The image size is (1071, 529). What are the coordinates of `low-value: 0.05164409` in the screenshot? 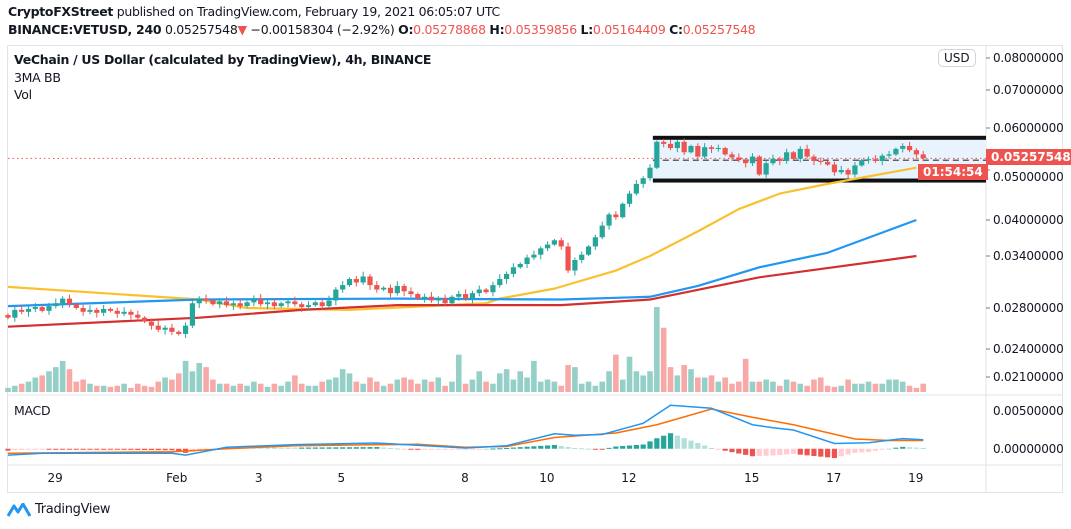 It's located at (629, 29).